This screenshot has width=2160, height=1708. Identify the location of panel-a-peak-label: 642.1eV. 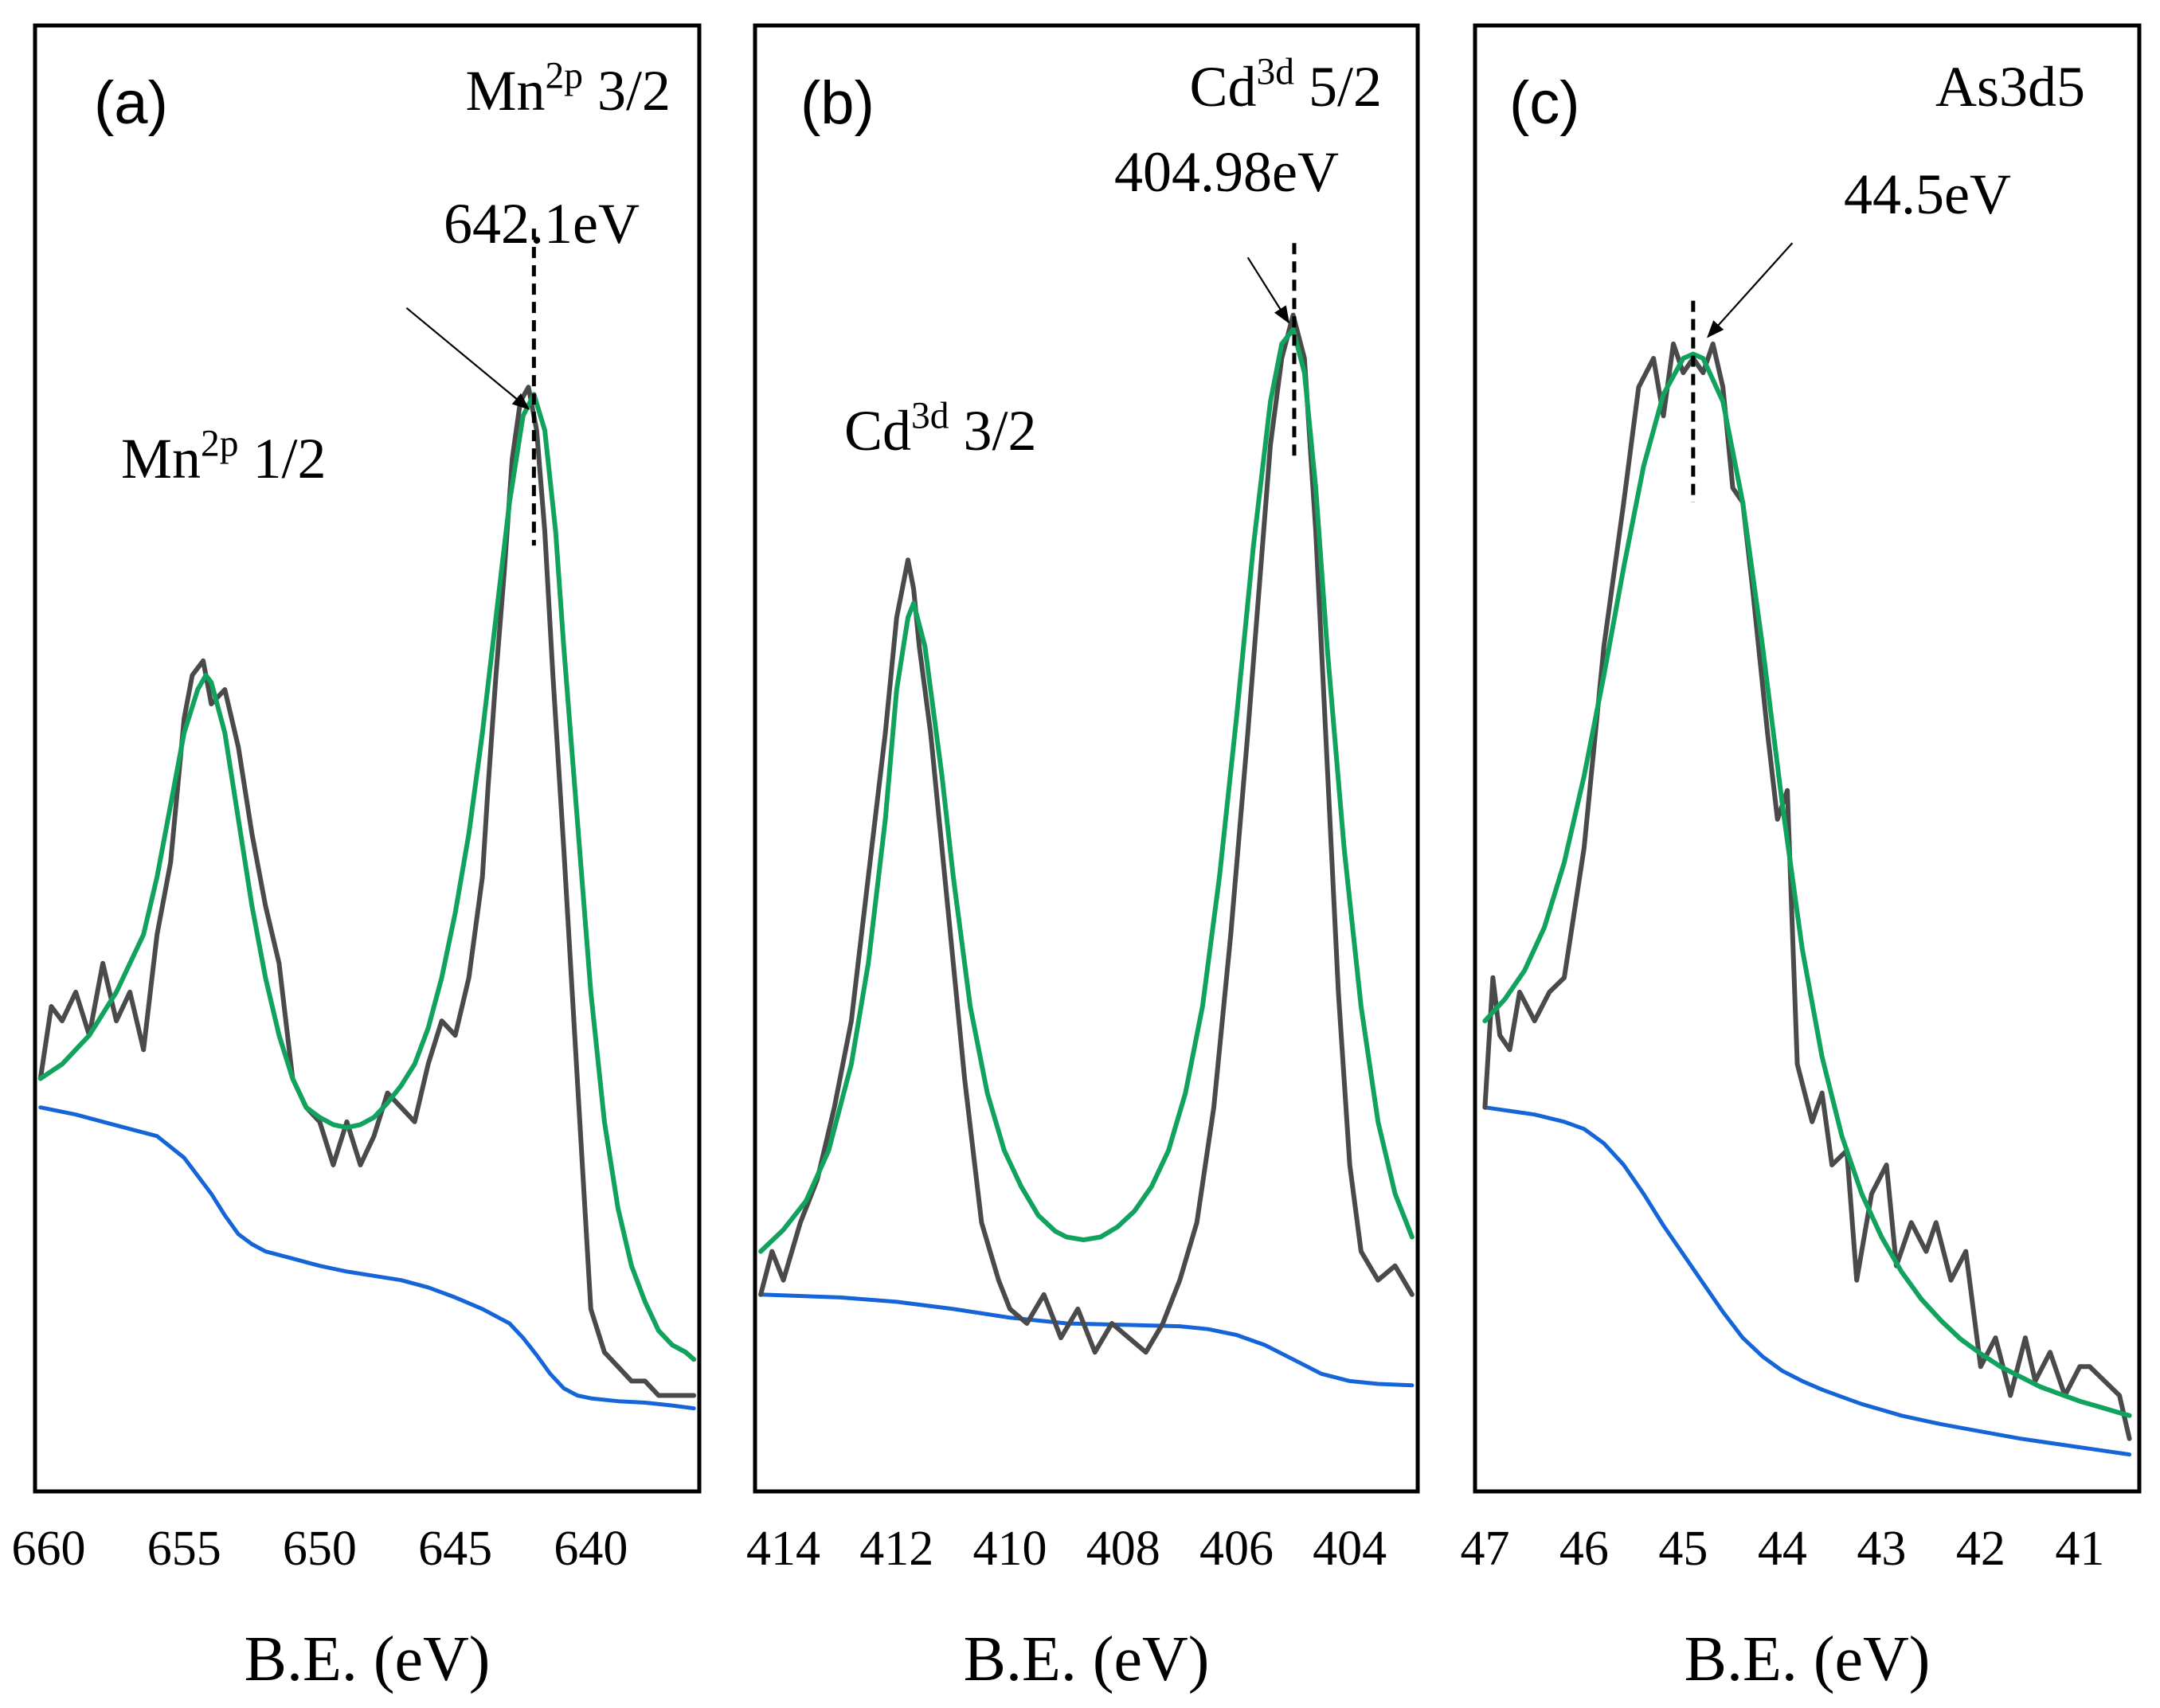
(542, 224).